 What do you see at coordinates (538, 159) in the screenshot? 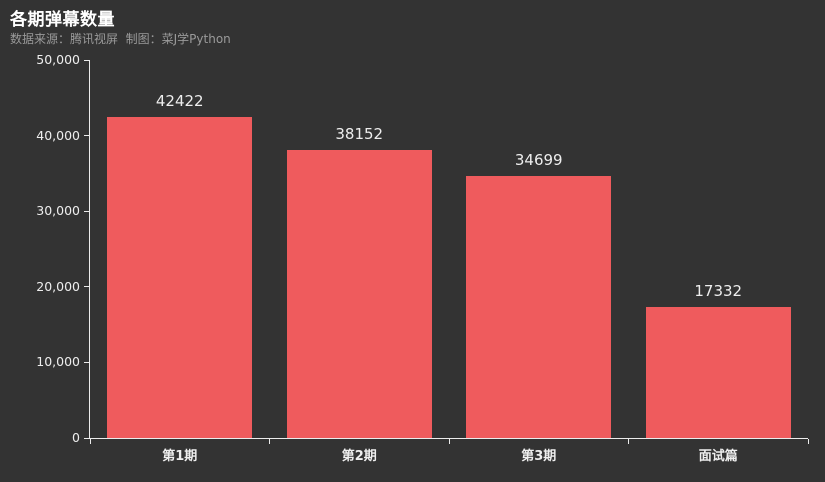
I see `bar-value-label: 34699` at bounding box center [538, 159].